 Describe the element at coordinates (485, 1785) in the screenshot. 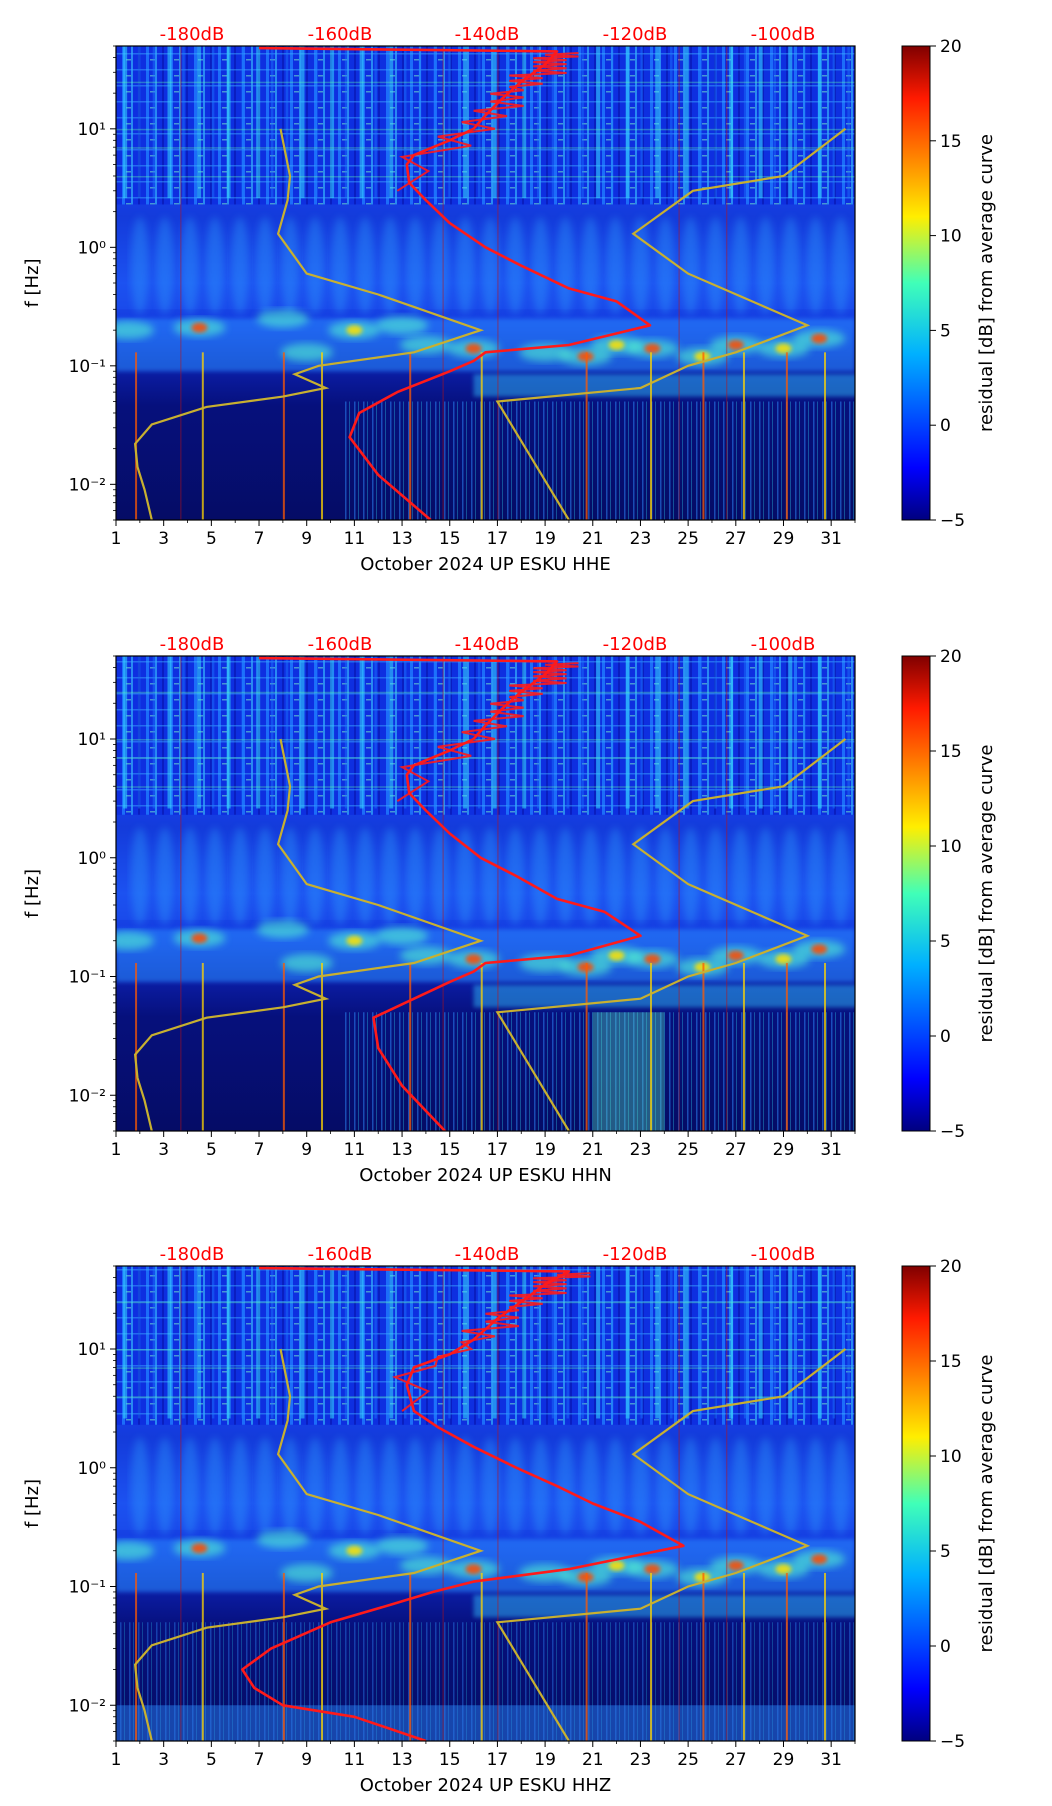

I see `x-axis-label: October 2024 UP ESKU HHZ` at that location.